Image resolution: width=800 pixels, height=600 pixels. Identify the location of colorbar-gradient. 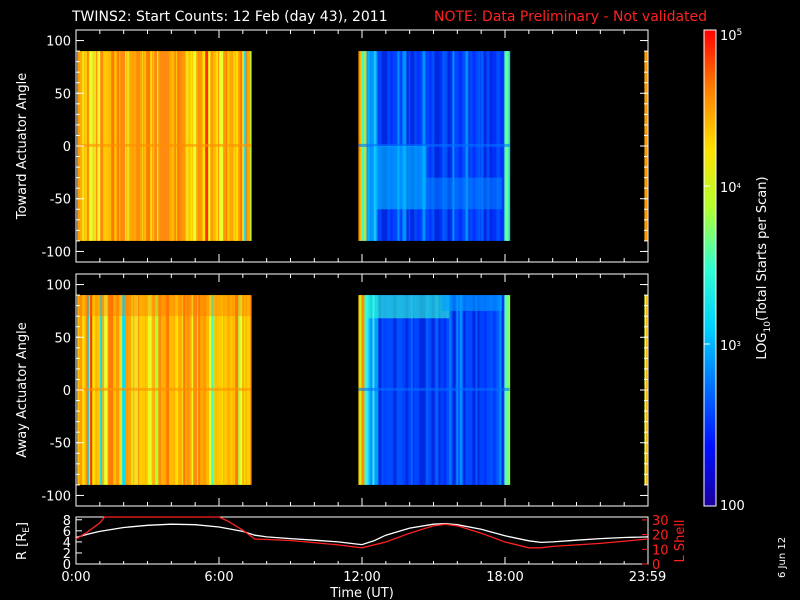
(710, 268).